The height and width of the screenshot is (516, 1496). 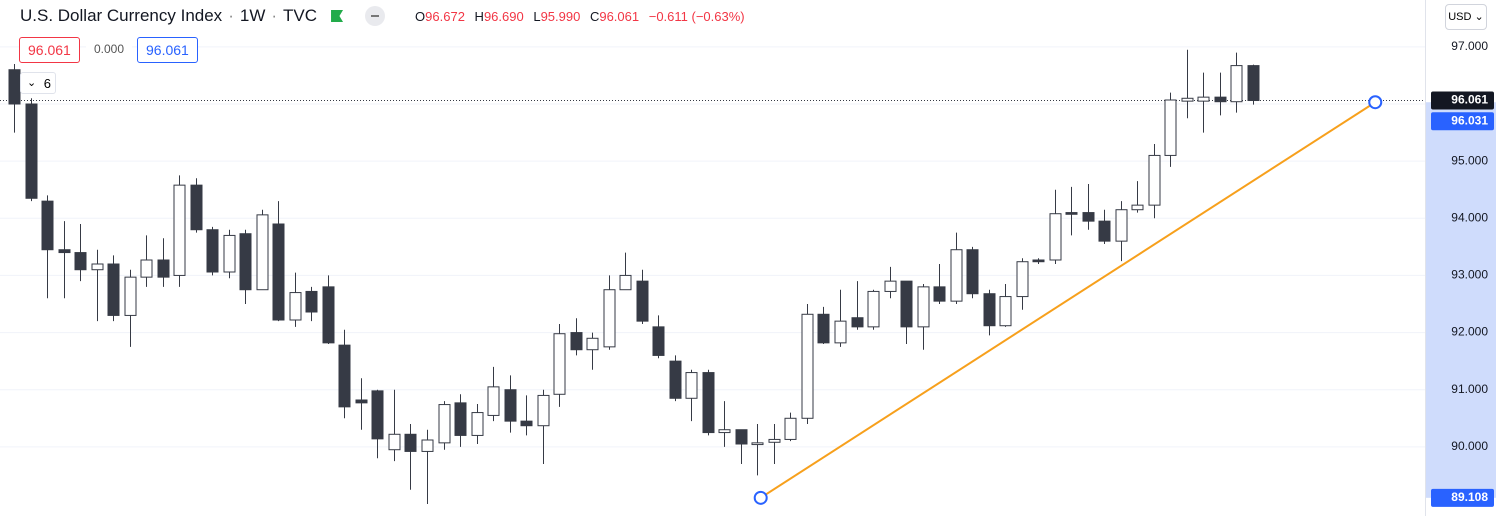 I want to click on y-tick-label: 92.000, so click(x=1469, y=332).